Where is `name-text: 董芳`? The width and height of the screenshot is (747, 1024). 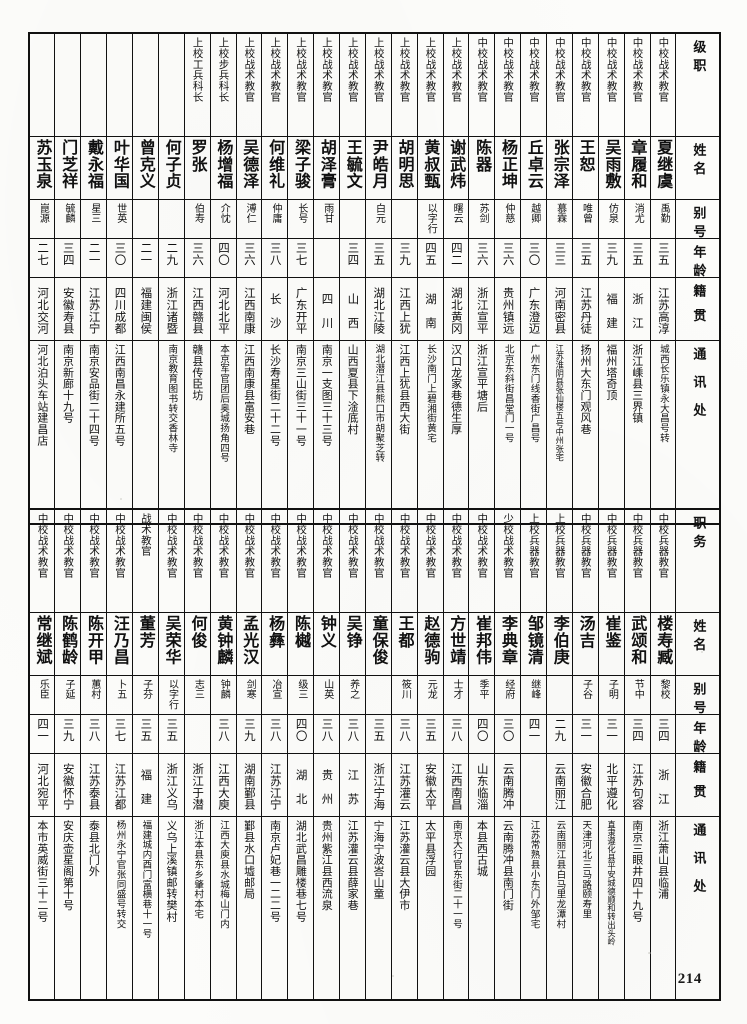
name-text: 董芳 is located at coordinates (146, 632).